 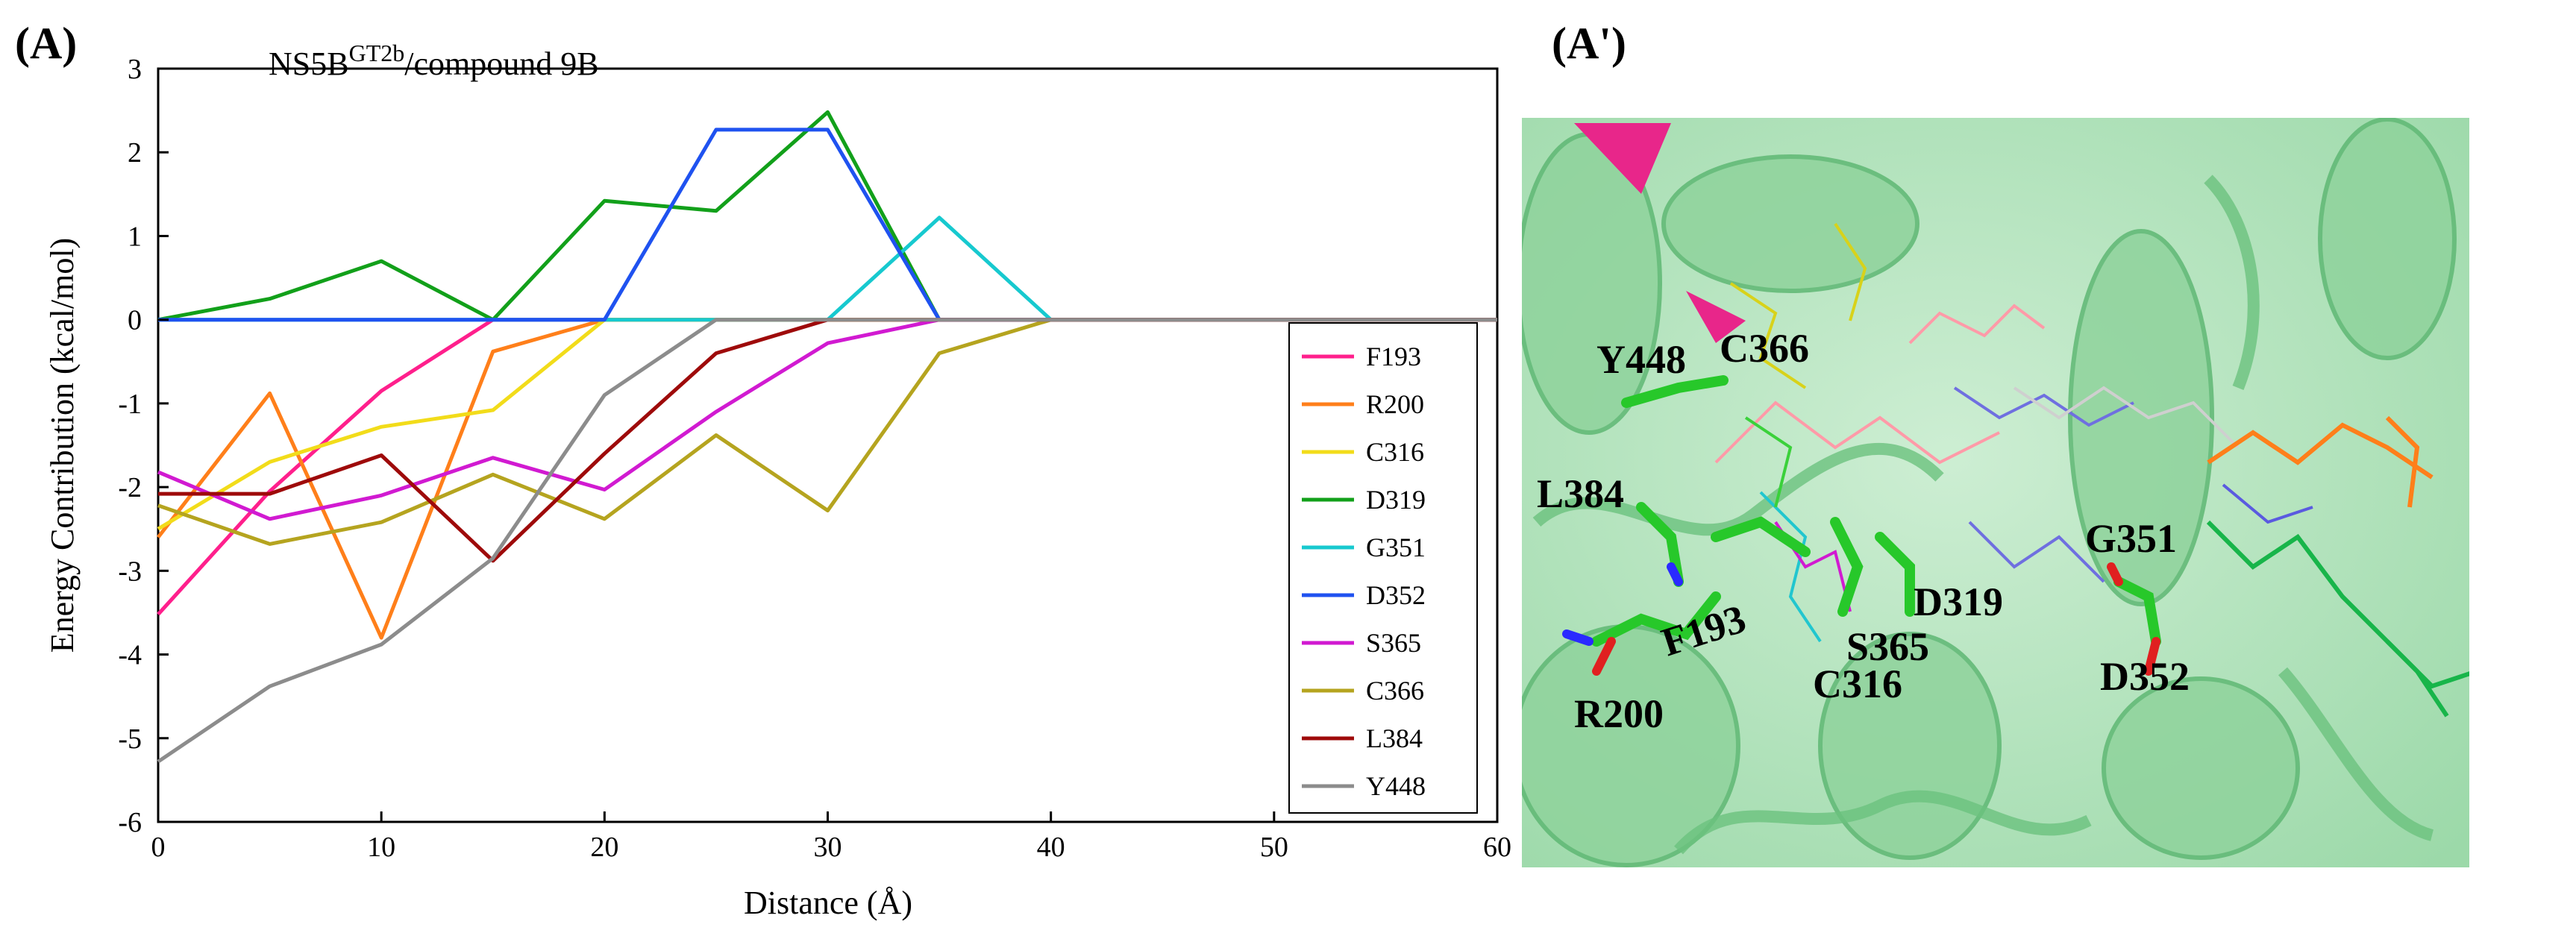 What do you see at coordinates (1396, 786) in the screenshot?
I see `legend-label-y448: Y448` at bounding box center [1396, 786].